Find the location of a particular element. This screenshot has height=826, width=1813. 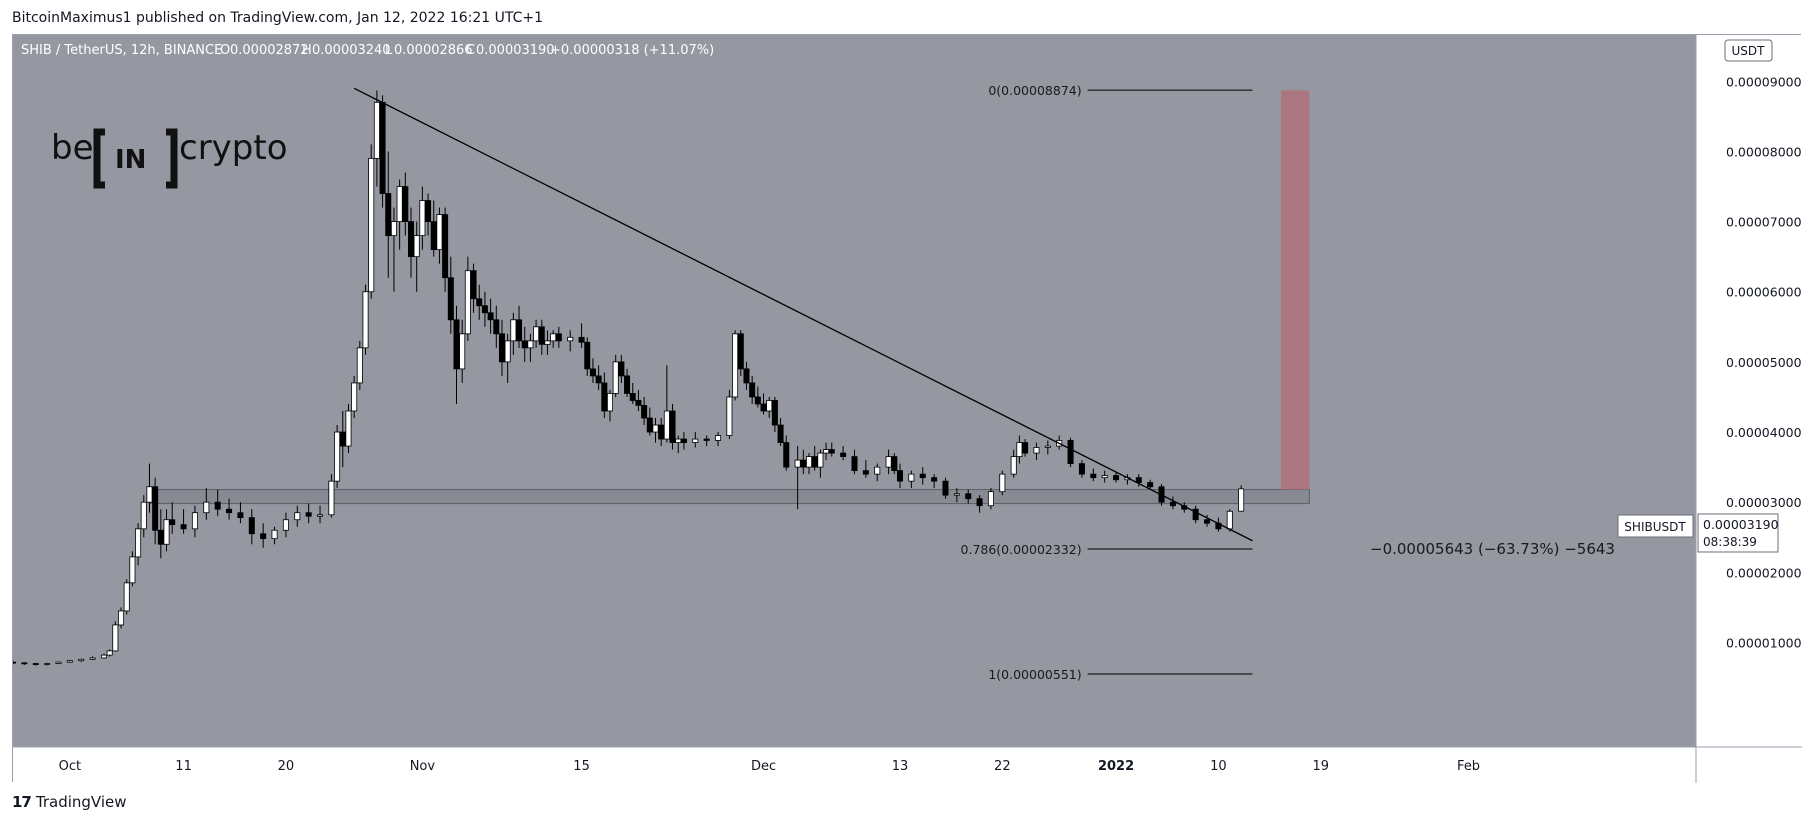

price-tick-label-3: 0.00006000 is located at coordinates (1764, 292).